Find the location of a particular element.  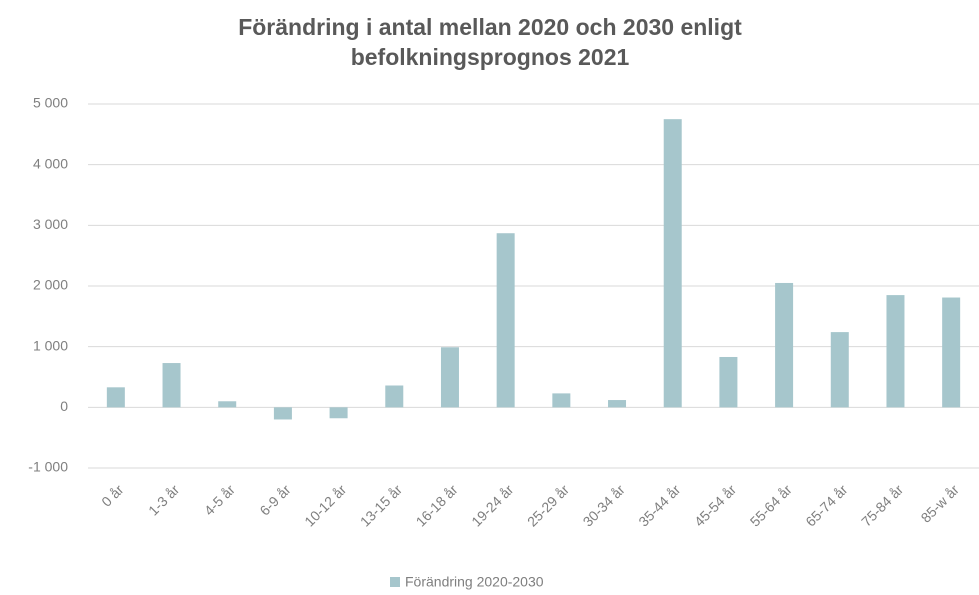

x-tick-label: 6-9 år is located at coordinates (274, 499).